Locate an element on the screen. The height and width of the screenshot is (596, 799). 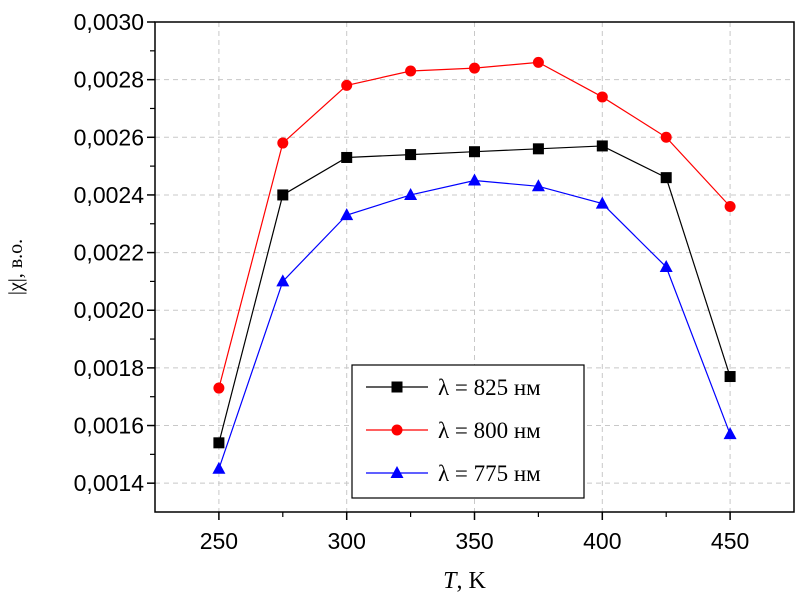
y-tick-label: 0,0014 is located at coordinates (109, 483).